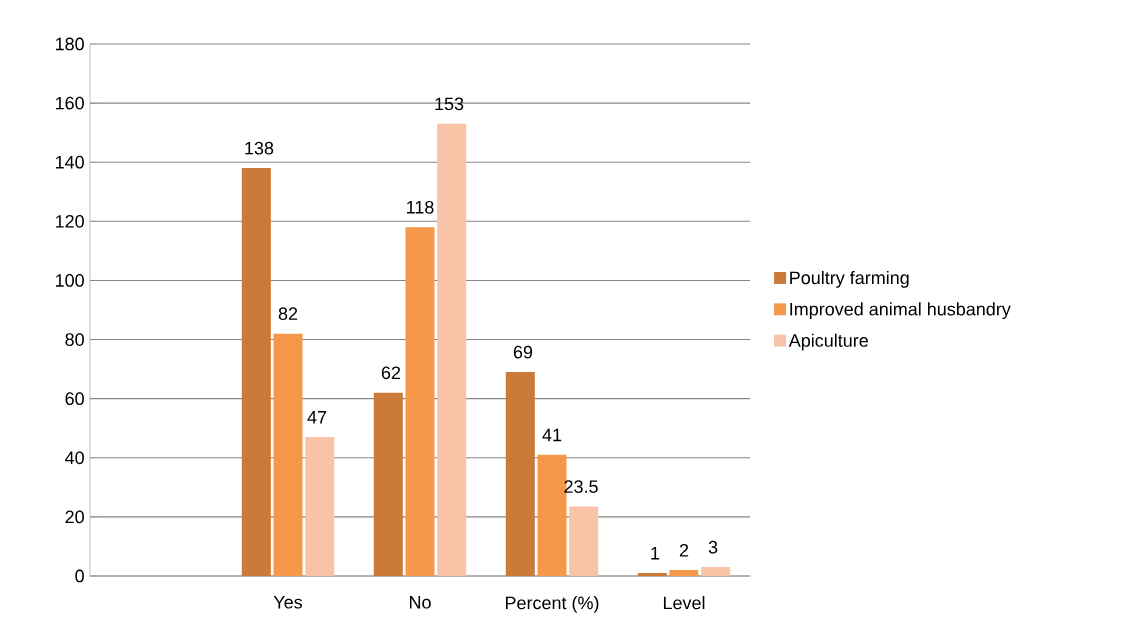 This screenshot has width=1138, height=634. Describe the element at coordinates (391, 373) in the screenshot. I see `data-label: 62` at that location.